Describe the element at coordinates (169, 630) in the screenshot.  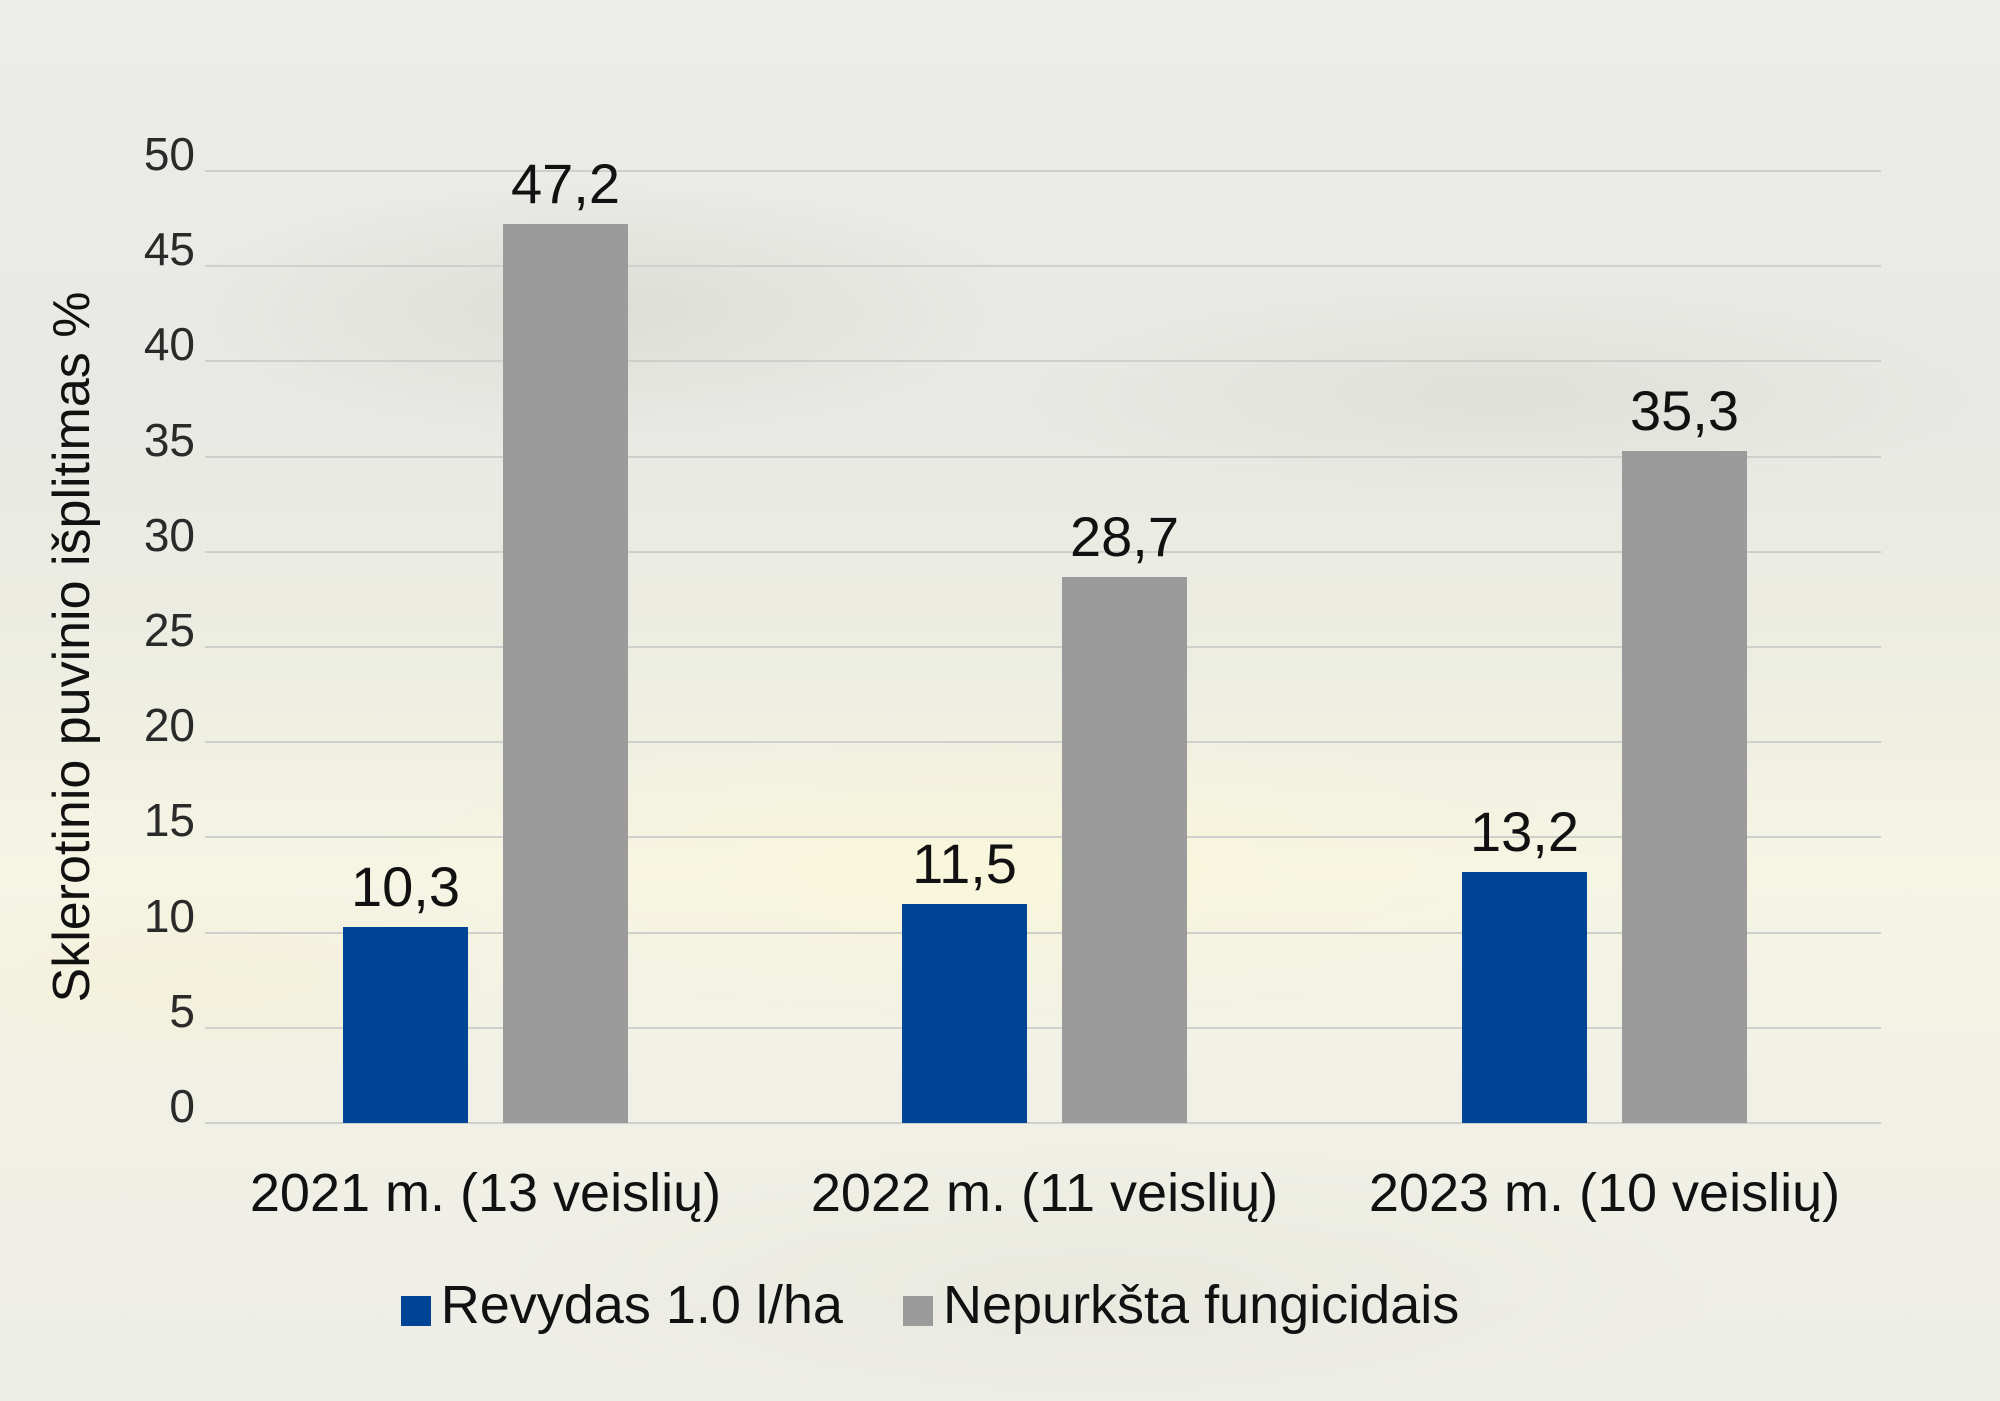
I see `y-tick-label: 25` at that location.